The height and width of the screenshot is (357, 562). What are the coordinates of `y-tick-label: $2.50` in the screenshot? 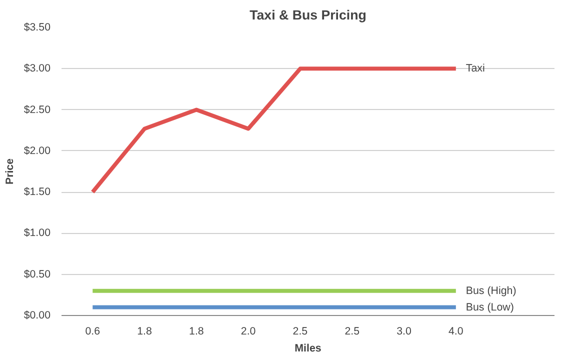 It's located at (37, 110).